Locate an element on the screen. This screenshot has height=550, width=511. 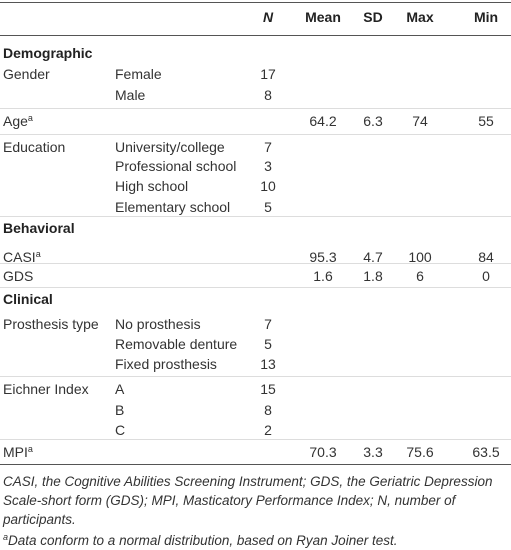
cell-value: 70.3 is located at coordinates (323, 452).